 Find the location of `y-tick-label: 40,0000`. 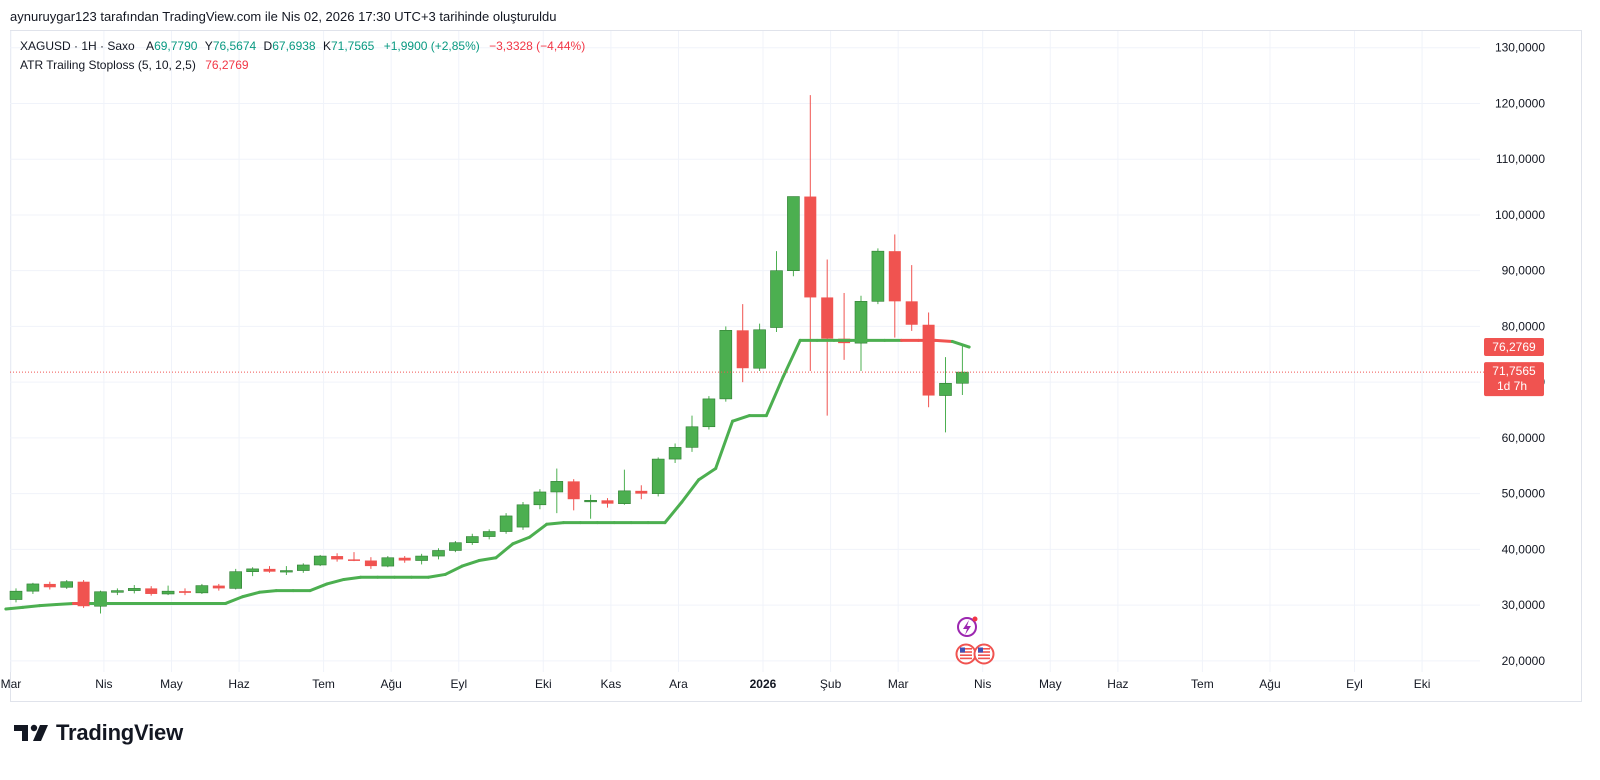

y-tick-label: 40,0000 is located at coordinates (1524, 549).